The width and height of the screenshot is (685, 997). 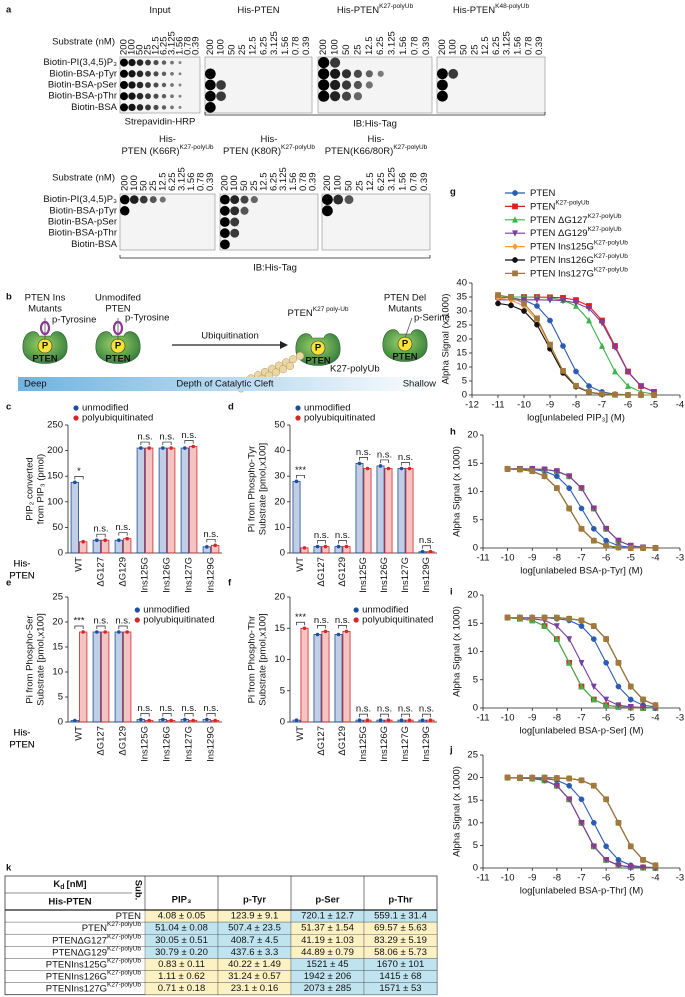 What do you see at coordinates (403, 182) in the screenshot?
I see `concentration-label: 1.56` at bounding box center [403, 182].